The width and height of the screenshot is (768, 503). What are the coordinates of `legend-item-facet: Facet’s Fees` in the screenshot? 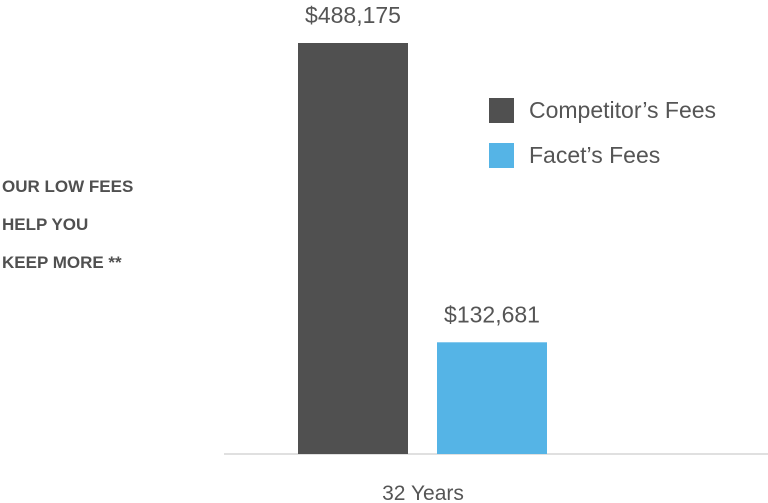 It's located at (602, 155).